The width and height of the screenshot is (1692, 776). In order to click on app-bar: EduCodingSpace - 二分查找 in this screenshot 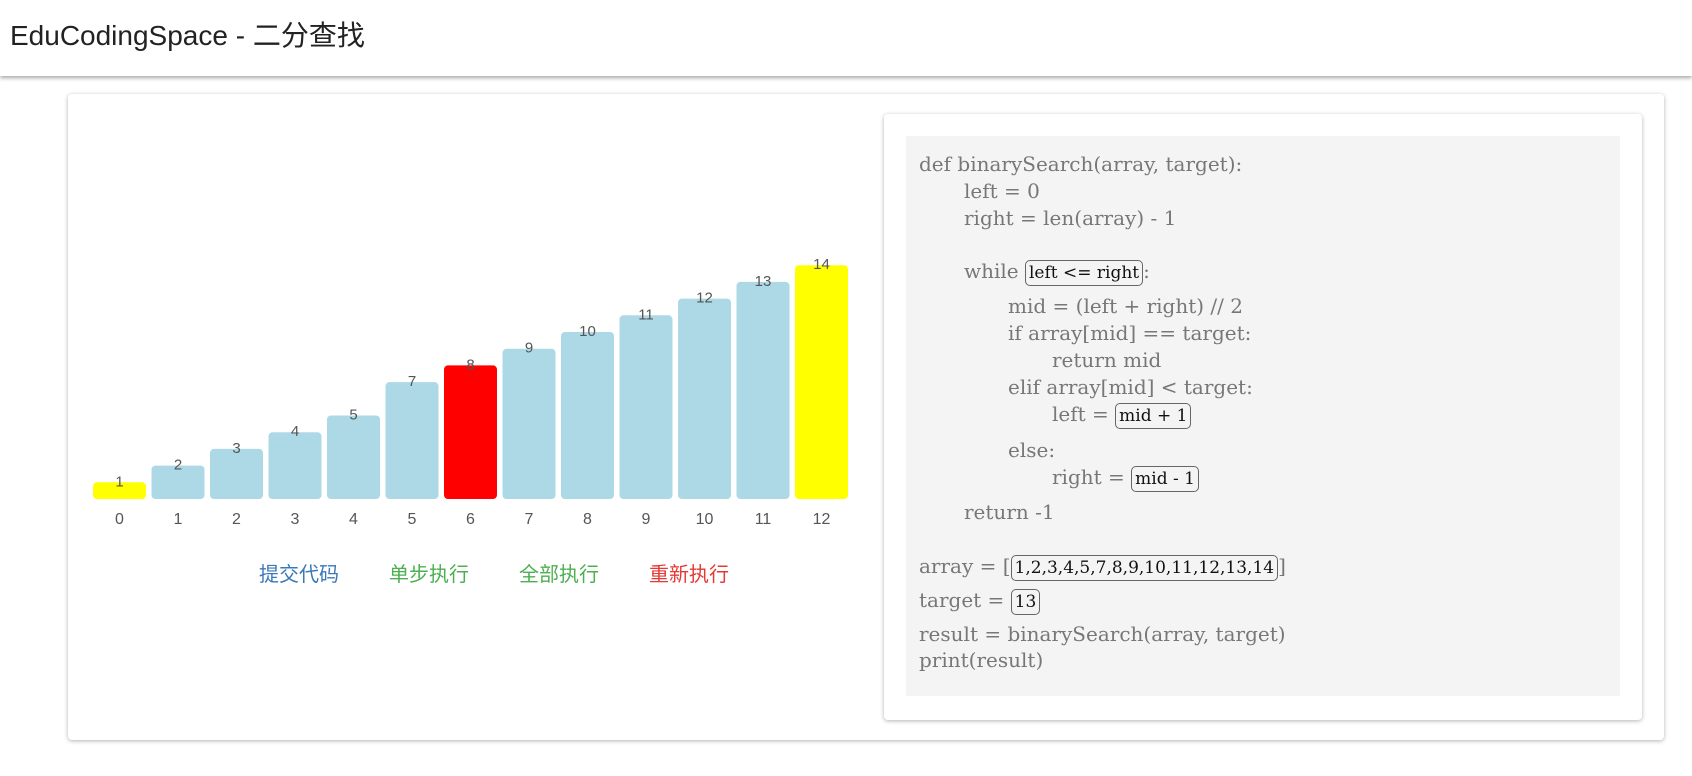, I will do `click(846, 38)`.